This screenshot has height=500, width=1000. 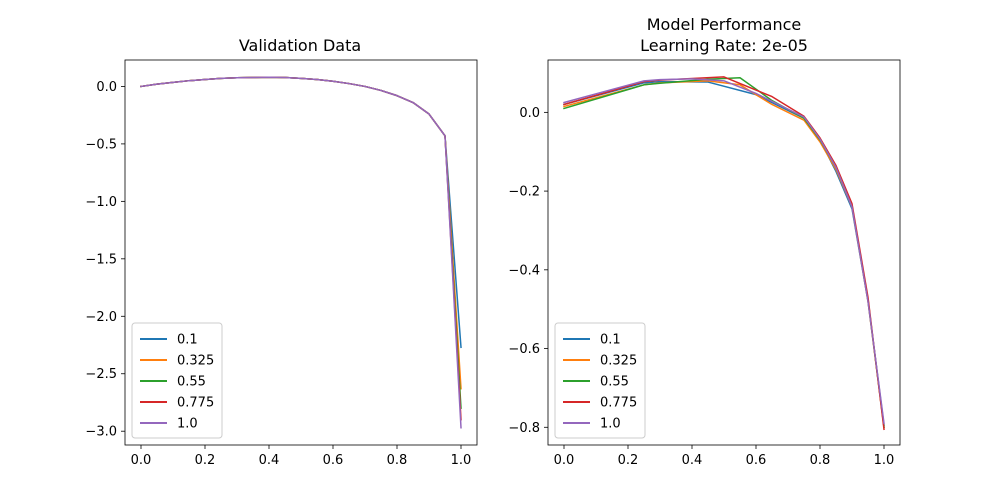 What do you see at coordinates (724, 24) in the screenshot?
I see `chart-title-line-1: Model Performance` at bounding box center [724, 24].